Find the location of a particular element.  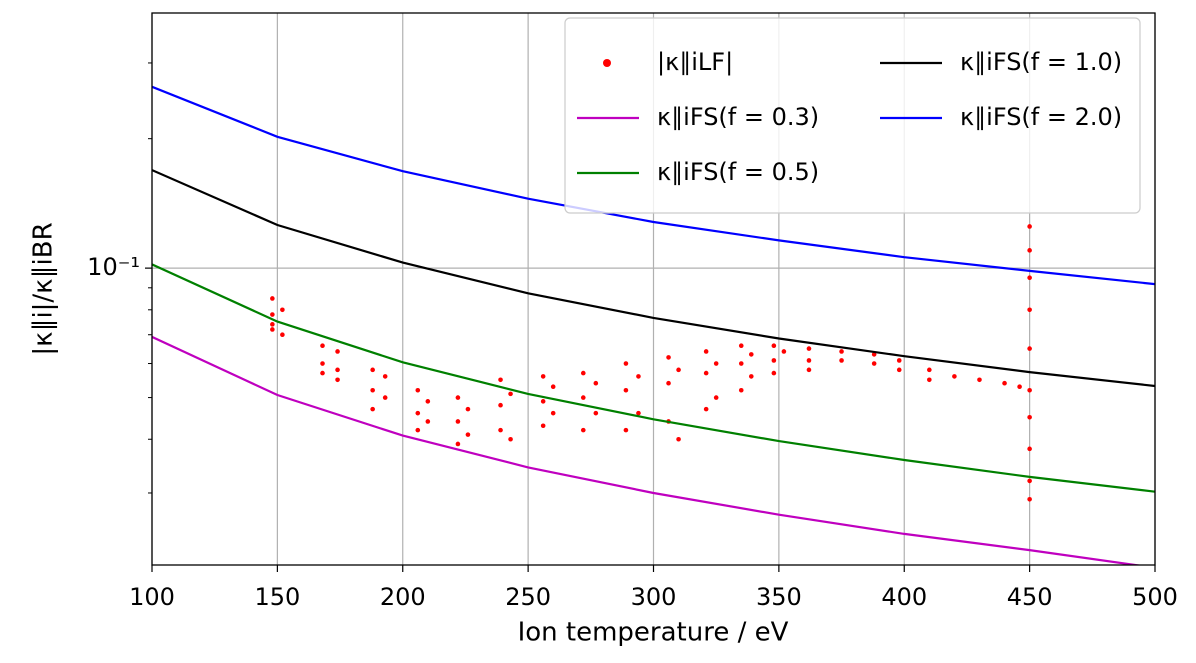

x-tick-label: 350 is located at coordinates (779, 597).